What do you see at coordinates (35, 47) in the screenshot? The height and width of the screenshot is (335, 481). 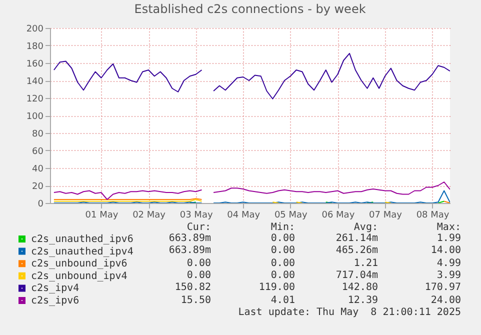 I see `y-tick-label: 180` at bounding box center [35, 47].